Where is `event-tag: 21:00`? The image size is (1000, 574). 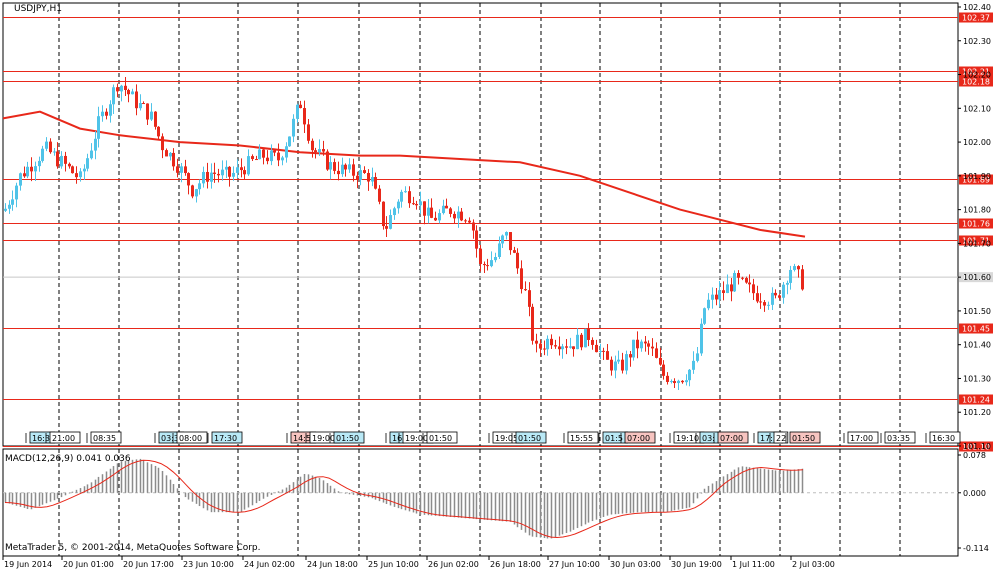 event-tag: 21:00 is located at coordinates (63, 437).